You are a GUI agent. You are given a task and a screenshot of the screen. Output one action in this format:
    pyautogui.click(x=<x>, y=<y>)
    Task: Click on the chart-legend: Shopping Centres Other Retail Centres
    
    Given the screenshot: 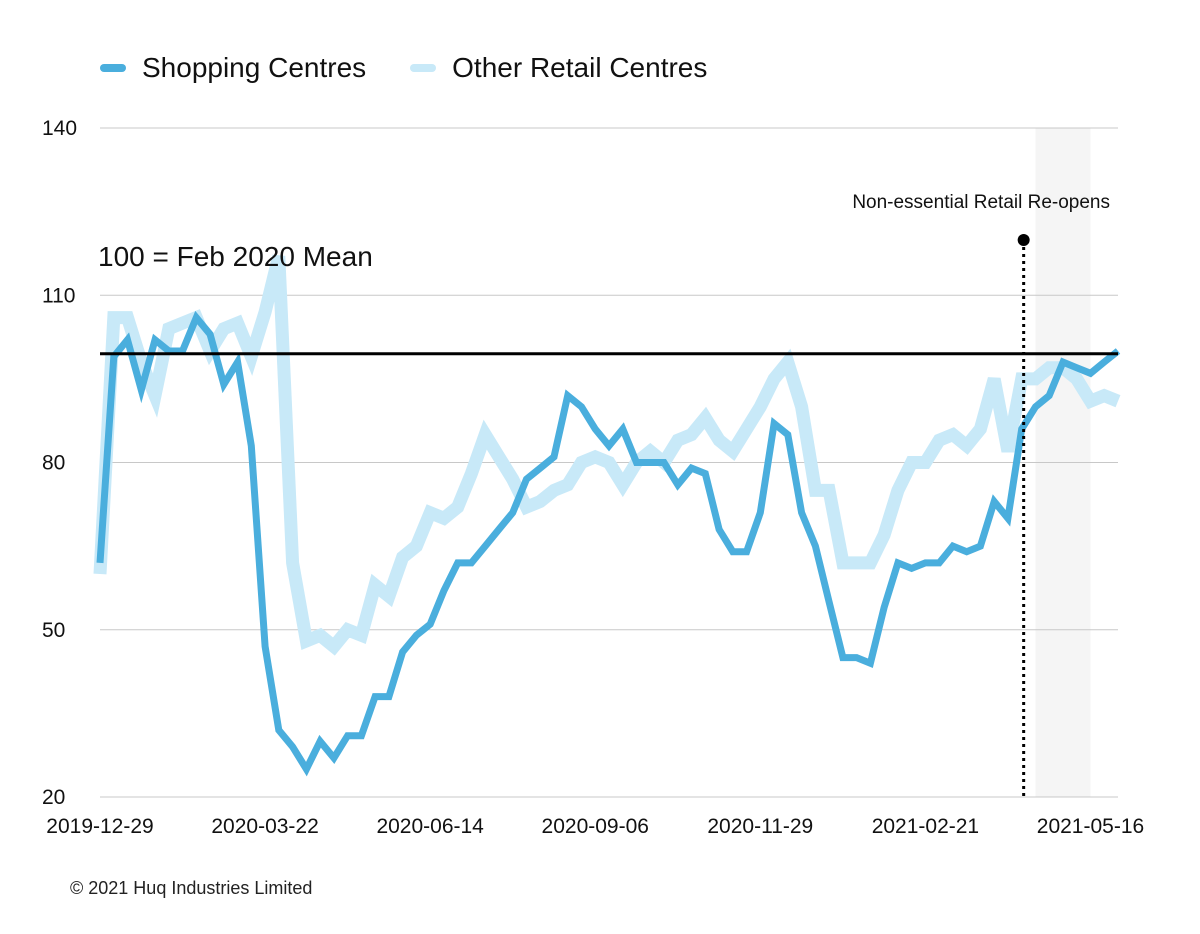 What is the action you would take?
    pyautogui.click(x=425, y=68)
    